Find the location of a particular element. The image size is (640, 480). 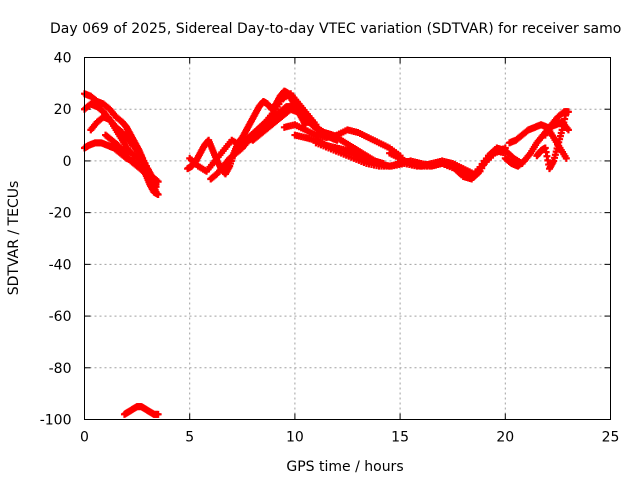

y-tick-label: -80 is located at coordinates (60, 369).